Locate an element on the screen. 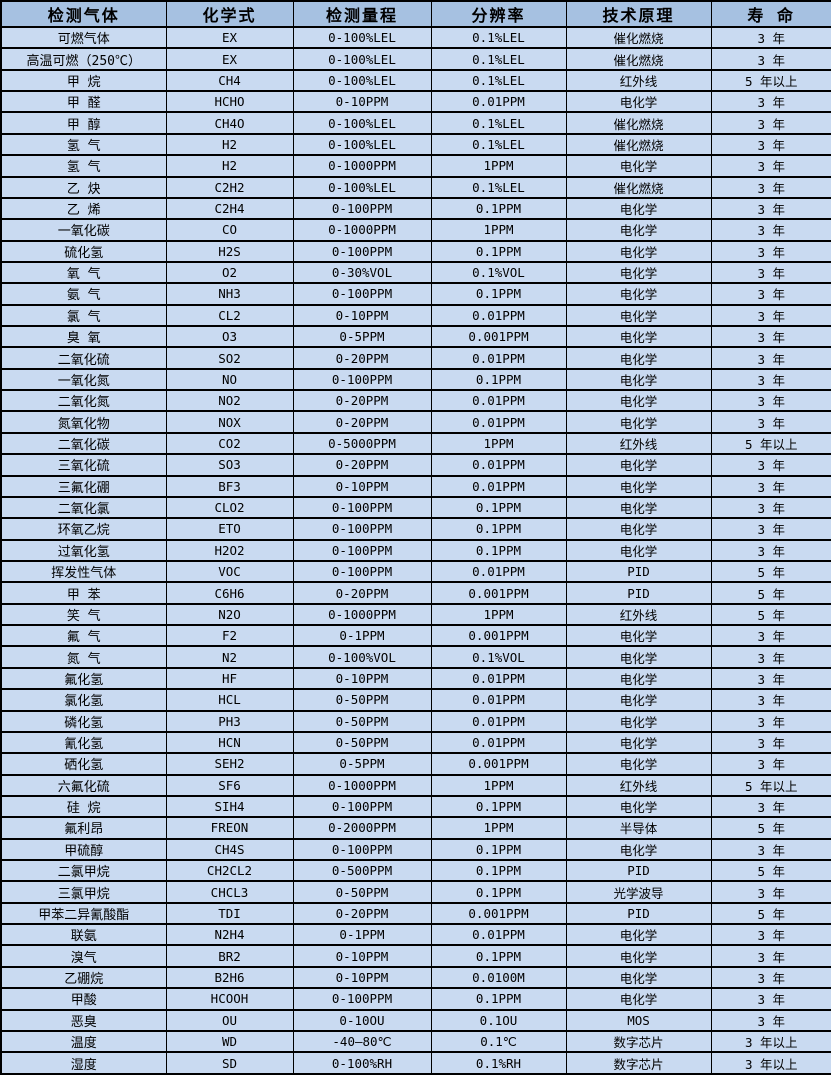 This screenshot has width=831, height=1075. table-cell: ETO is located at coordinates (229, 529).